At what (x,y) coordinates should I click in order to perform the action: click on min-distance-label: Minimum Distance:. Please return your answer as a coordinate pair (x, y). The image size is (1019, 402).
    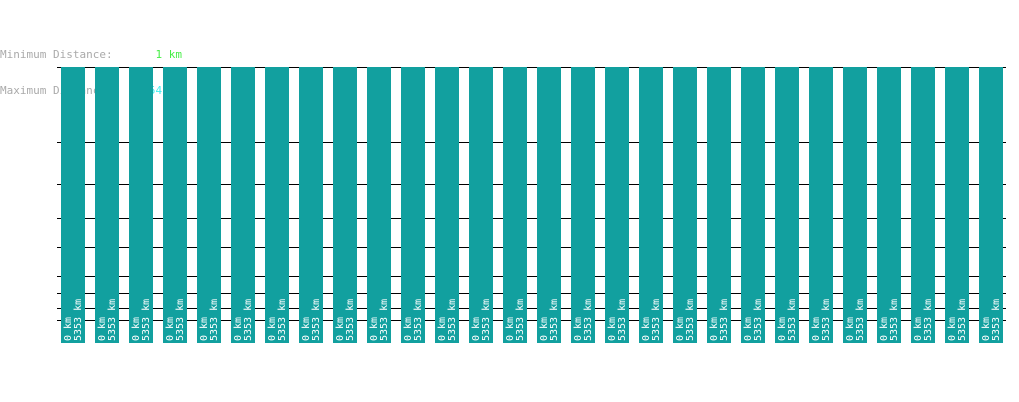
    Looking at the image, I should click on (56, 54).